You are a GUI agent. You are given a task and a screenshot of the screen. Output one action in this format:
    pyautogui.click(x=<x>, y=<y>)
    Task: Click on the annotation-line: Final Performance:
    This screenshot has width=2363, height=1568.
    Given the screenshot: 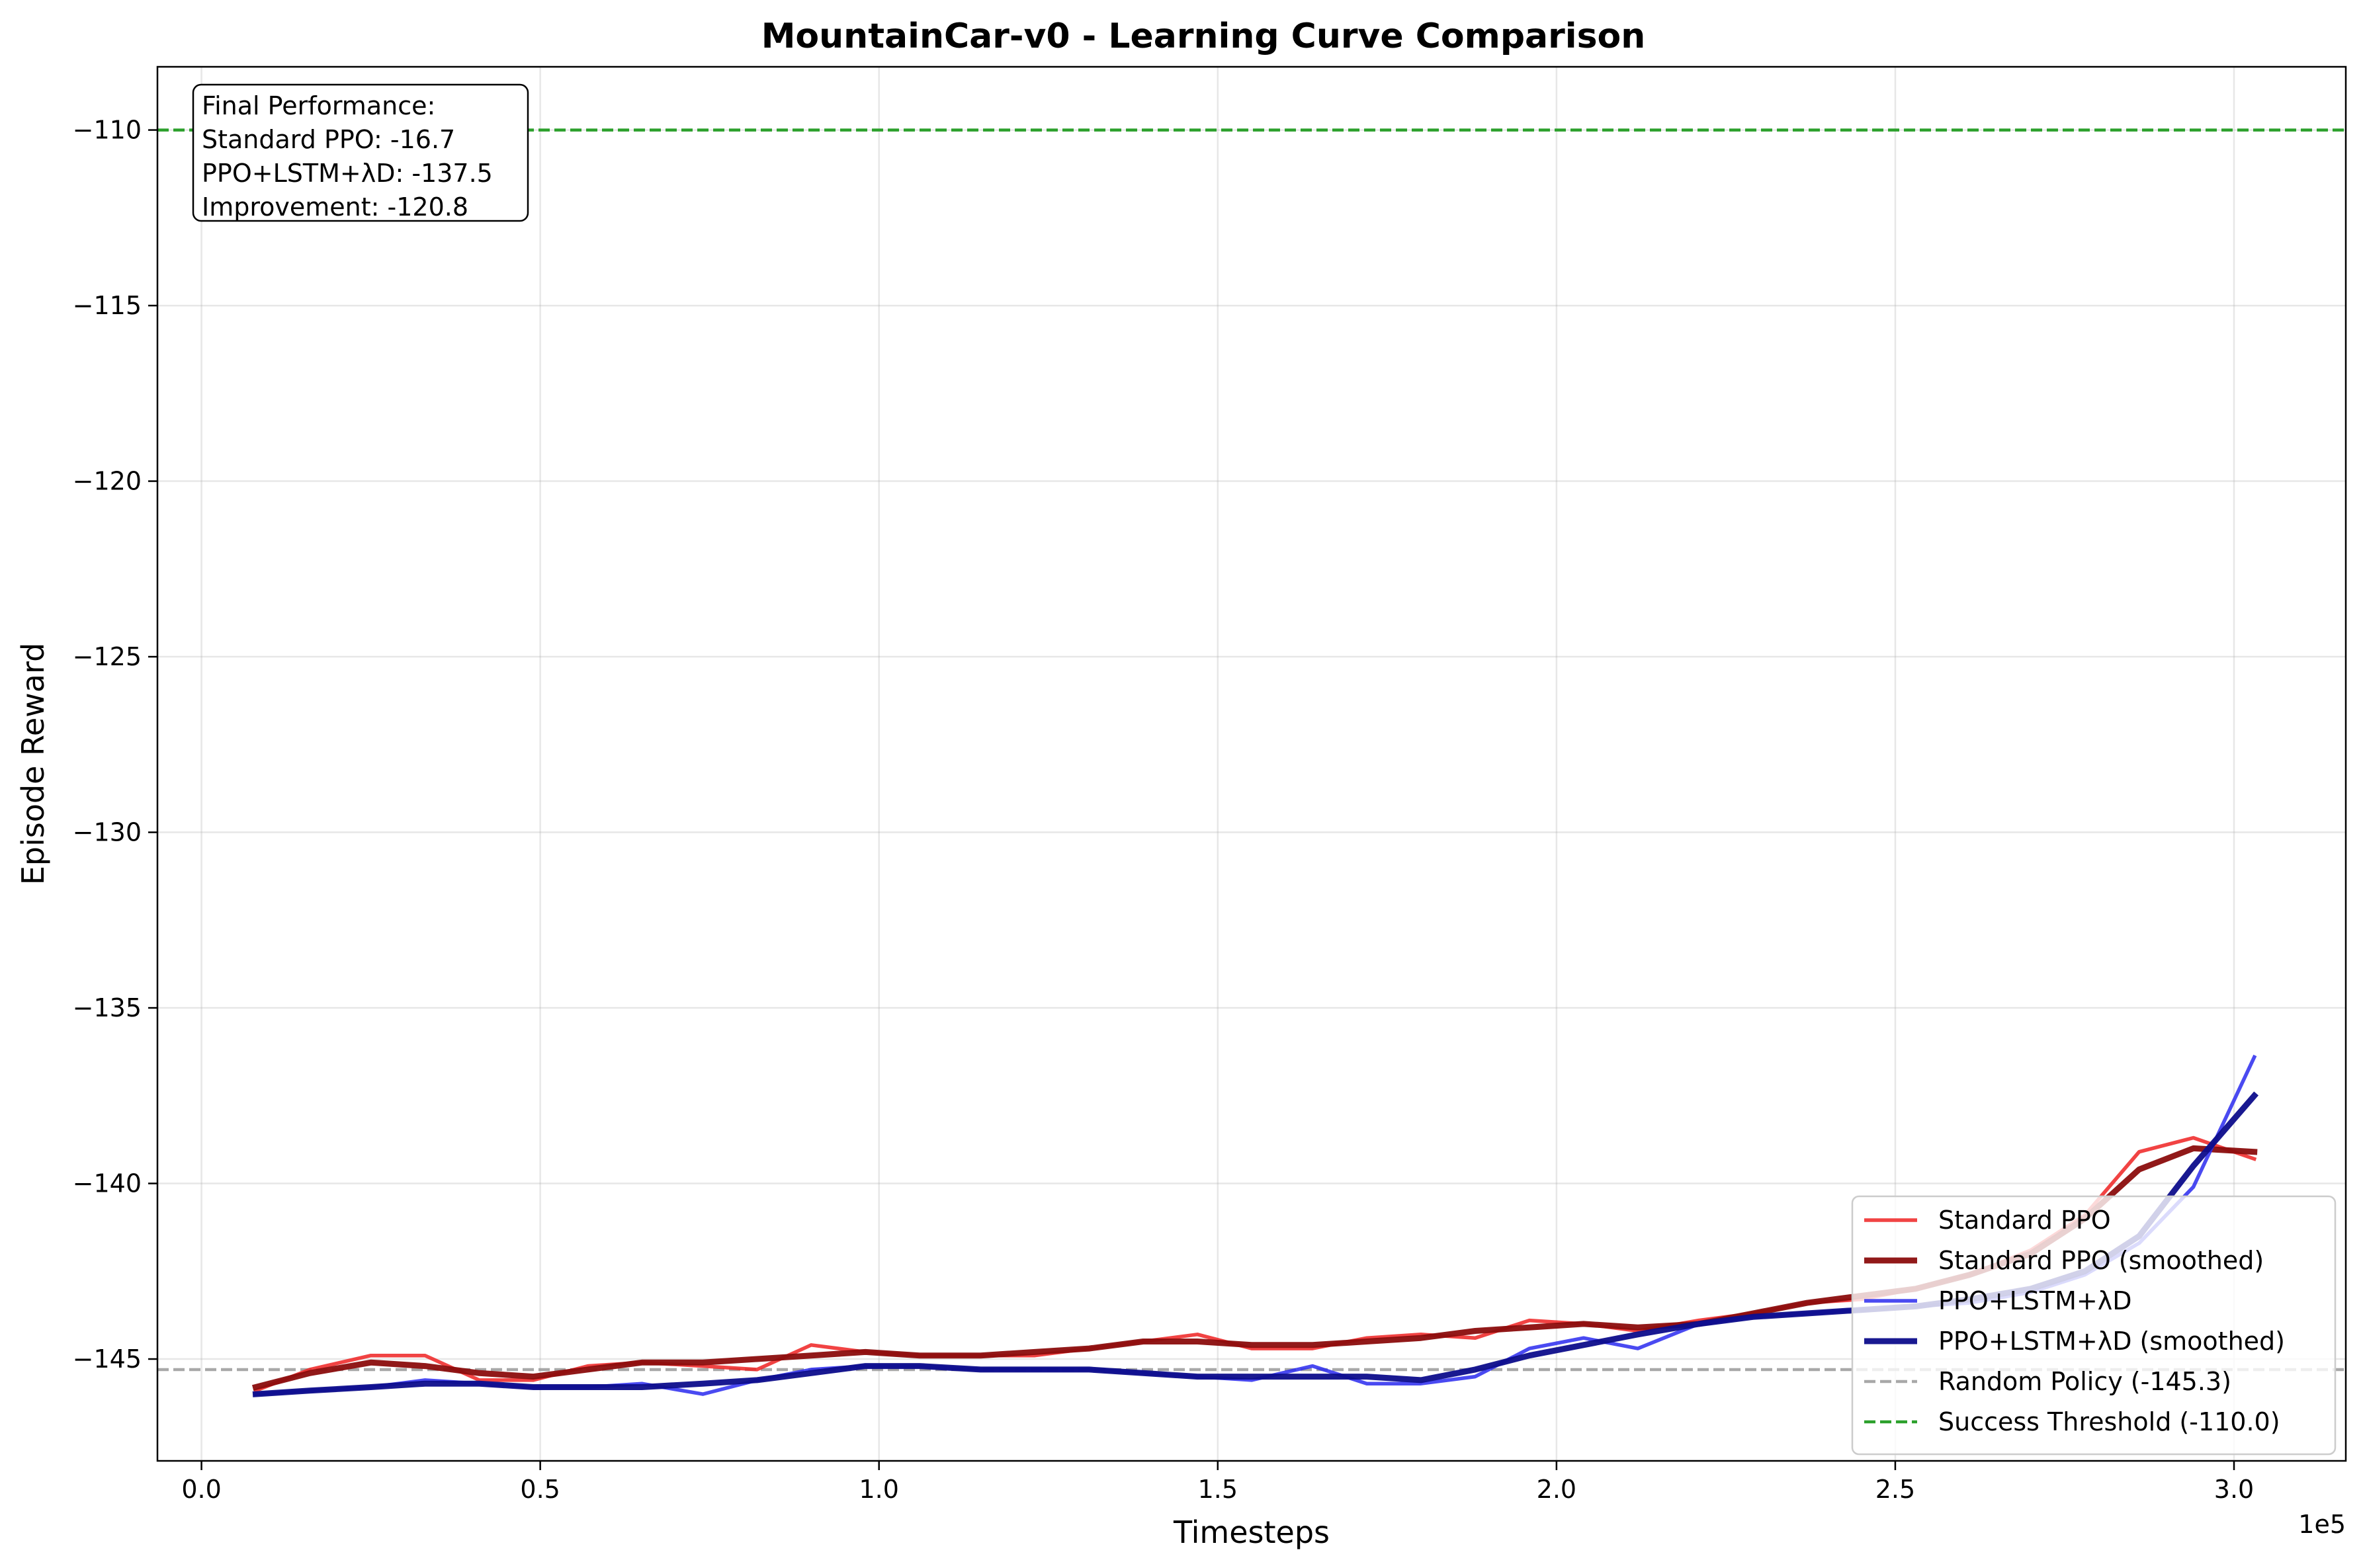 What is the action you would take?
    pyautogui.click(x=318, y=105)
    